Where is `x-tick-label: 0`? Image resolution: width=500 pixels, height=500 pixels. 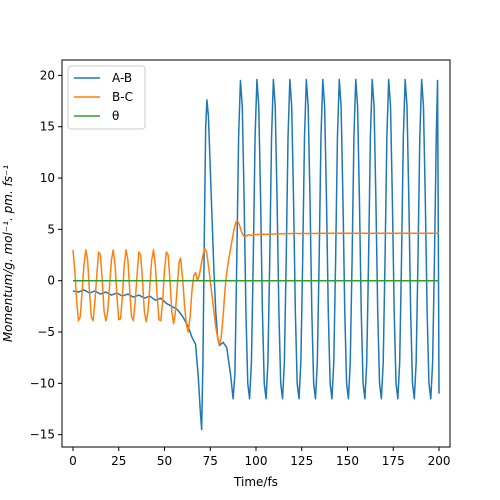 x-tick-label: 0 is located at coordinates (73, 461).